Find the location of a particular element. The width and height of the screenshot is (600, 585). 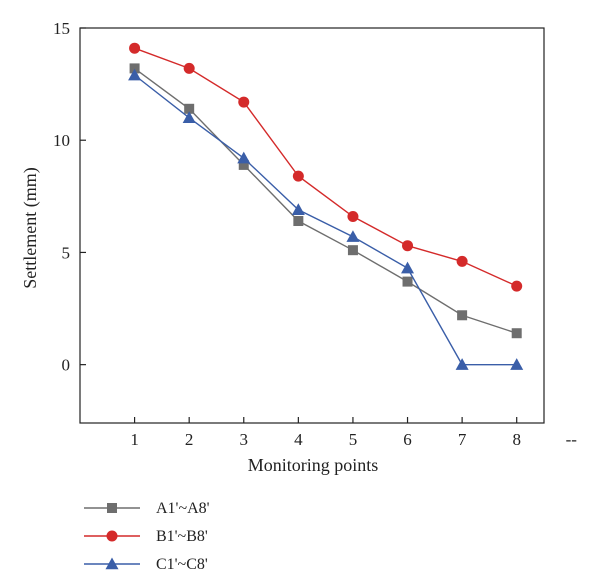

legend-item: B1'~B8' is located at coordinates (146, 536).